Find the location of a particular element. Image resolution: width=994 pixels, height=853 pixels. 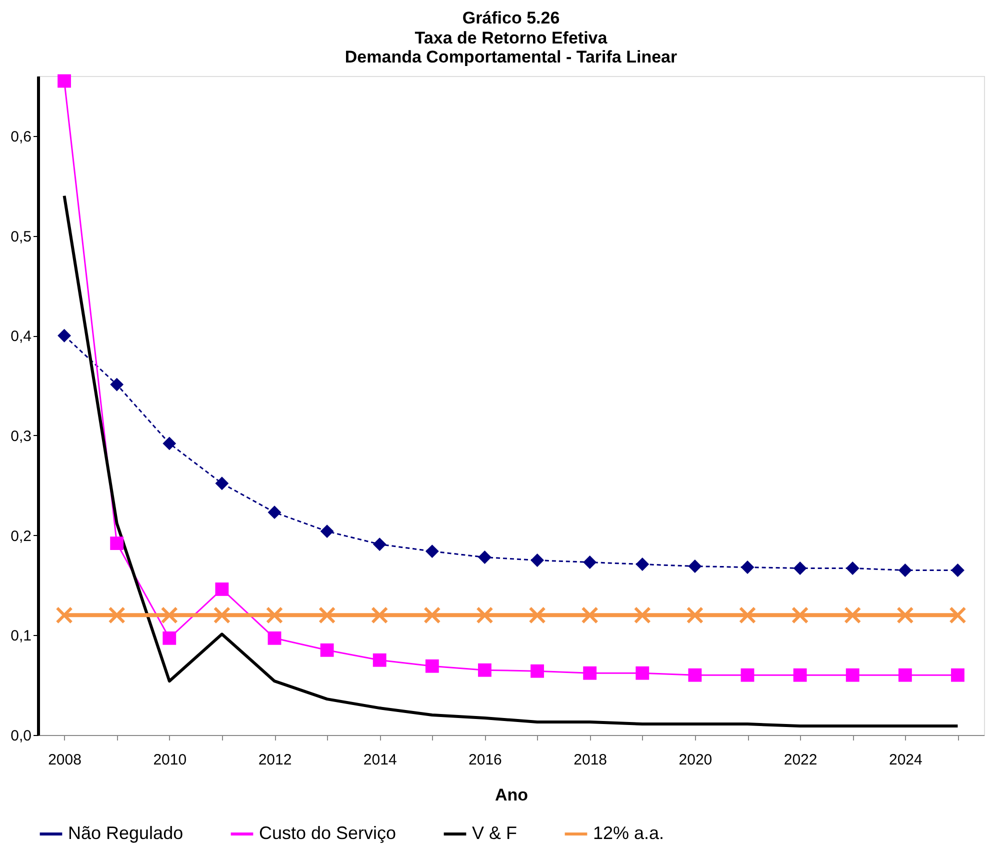

y-tick-label: 0,6 is located at coordinates (21, 137).